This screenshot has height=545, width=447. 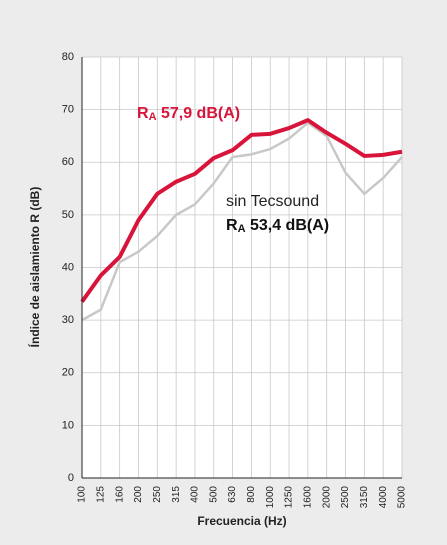 What do you see at coordinates (68, 425) in the screenshot?
I see `y-tick-label: 10` at bounding box center [68, 425].